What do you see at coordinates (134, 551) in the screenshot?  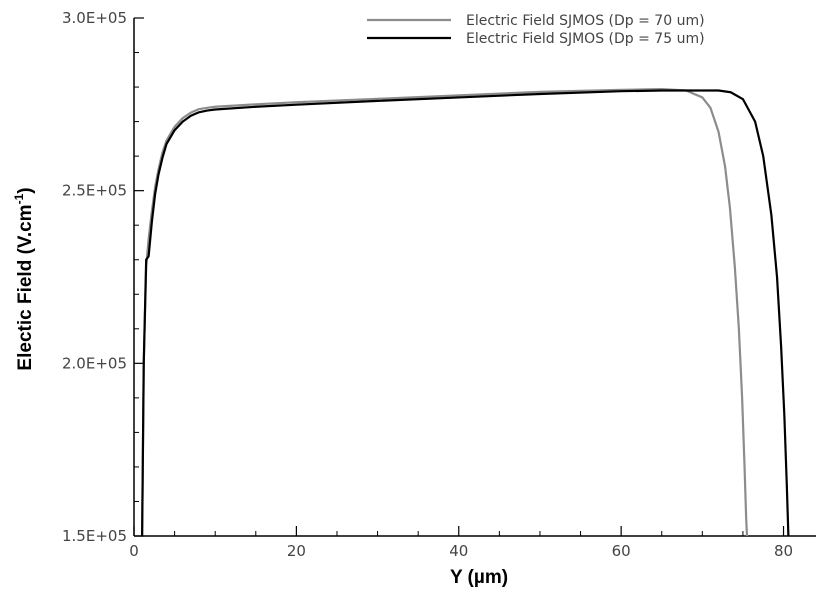 I see `x-tick-label: 0` at bounding box center [134, 551].